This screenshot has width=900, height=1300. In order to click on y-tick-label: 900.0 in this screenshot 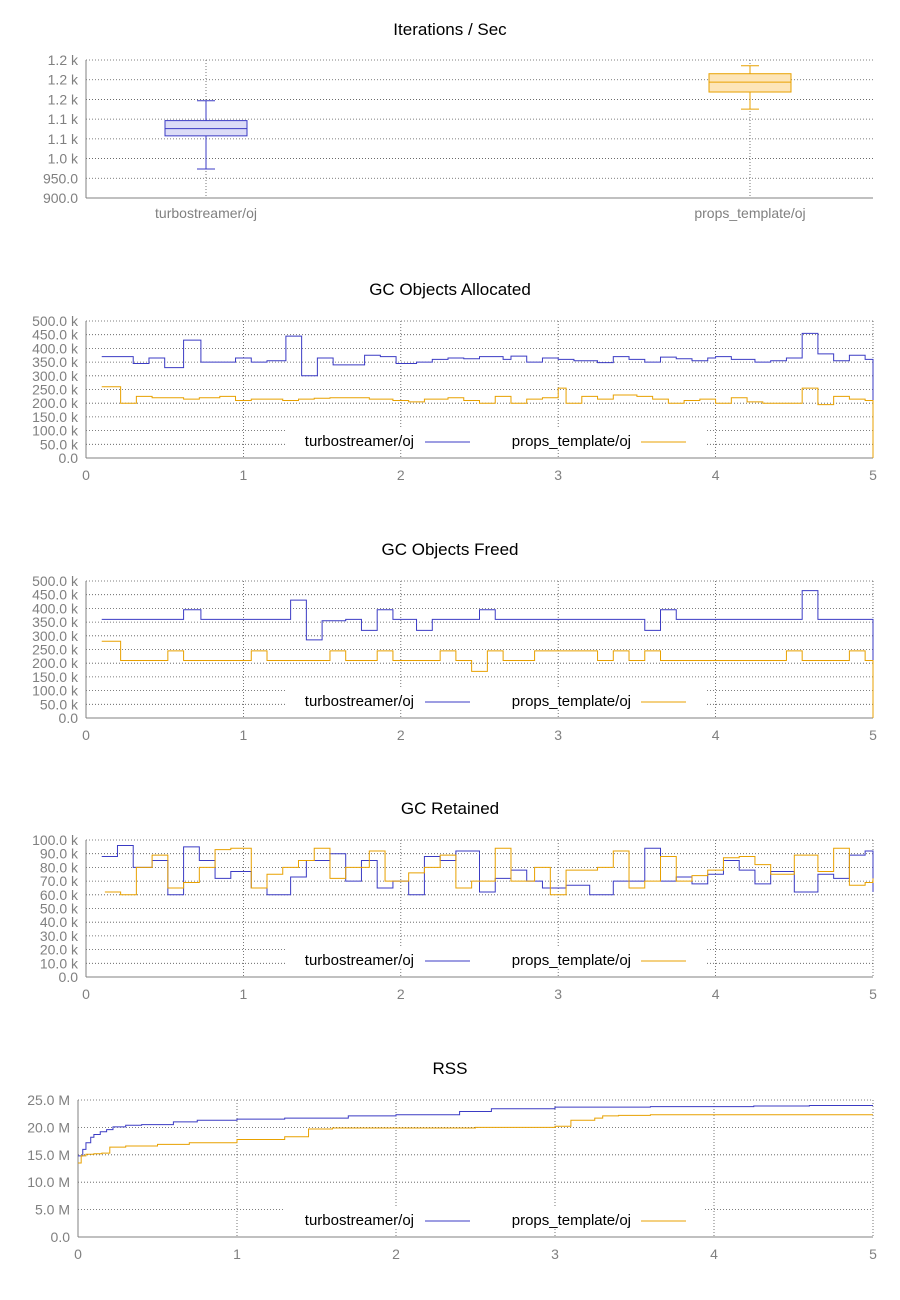, I will do `click(60, 198)`.